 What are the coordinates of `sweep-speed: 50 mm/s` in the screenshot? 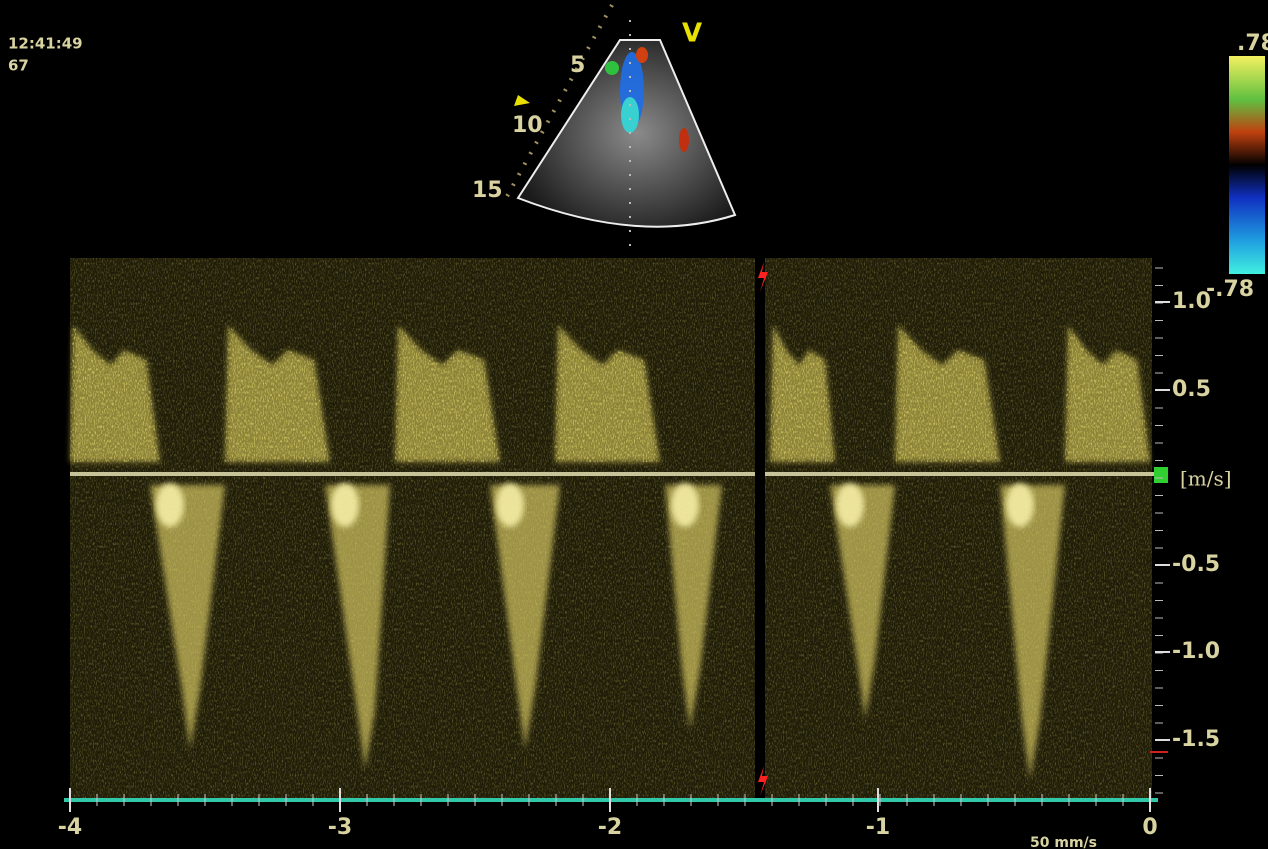 It's located at (1063, 842).